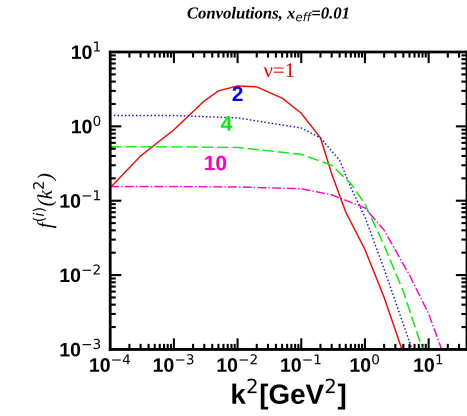 The height and width of the screenshot is (416, 467). I want to click on x-tick-label: 10$^{−2}$, so click(237, 363).